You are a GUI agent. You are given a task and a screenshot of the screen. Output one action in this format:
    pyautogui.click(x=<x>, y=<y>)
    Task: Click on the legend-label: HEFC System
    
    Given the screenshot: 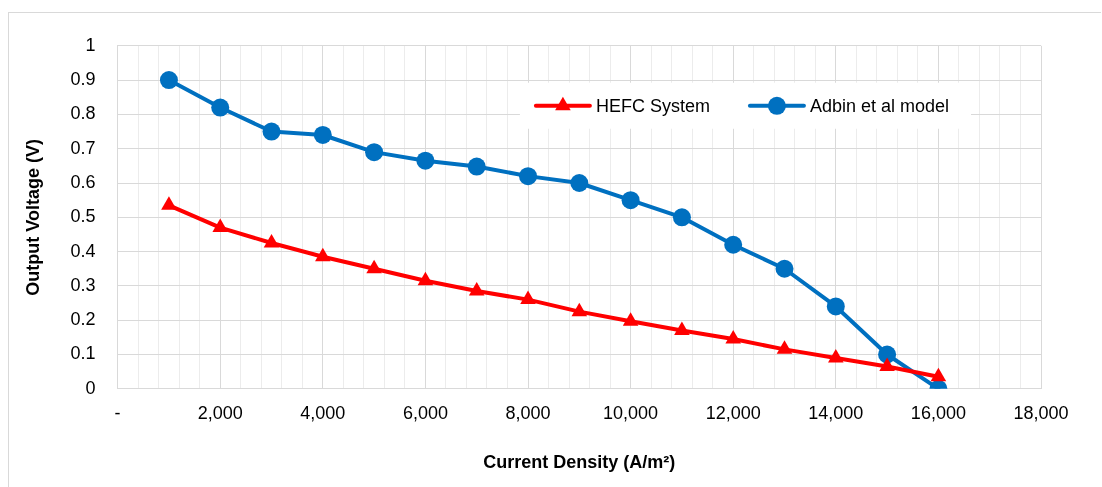 What is the action you would take?
    pyautogui.click(x=652, y=105)
    